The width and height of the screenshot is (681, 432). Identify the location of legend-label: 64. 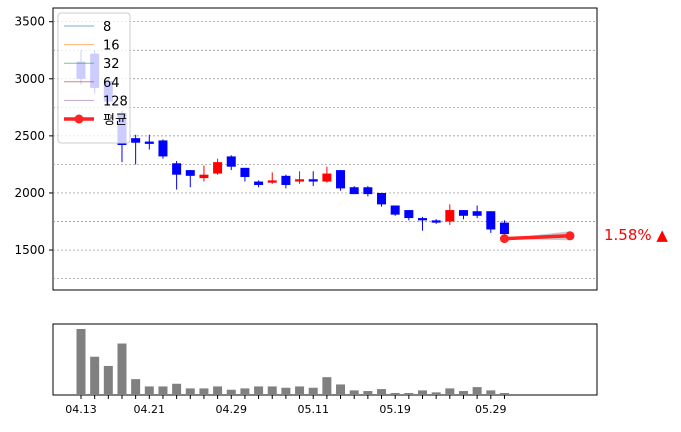
(111, 83).